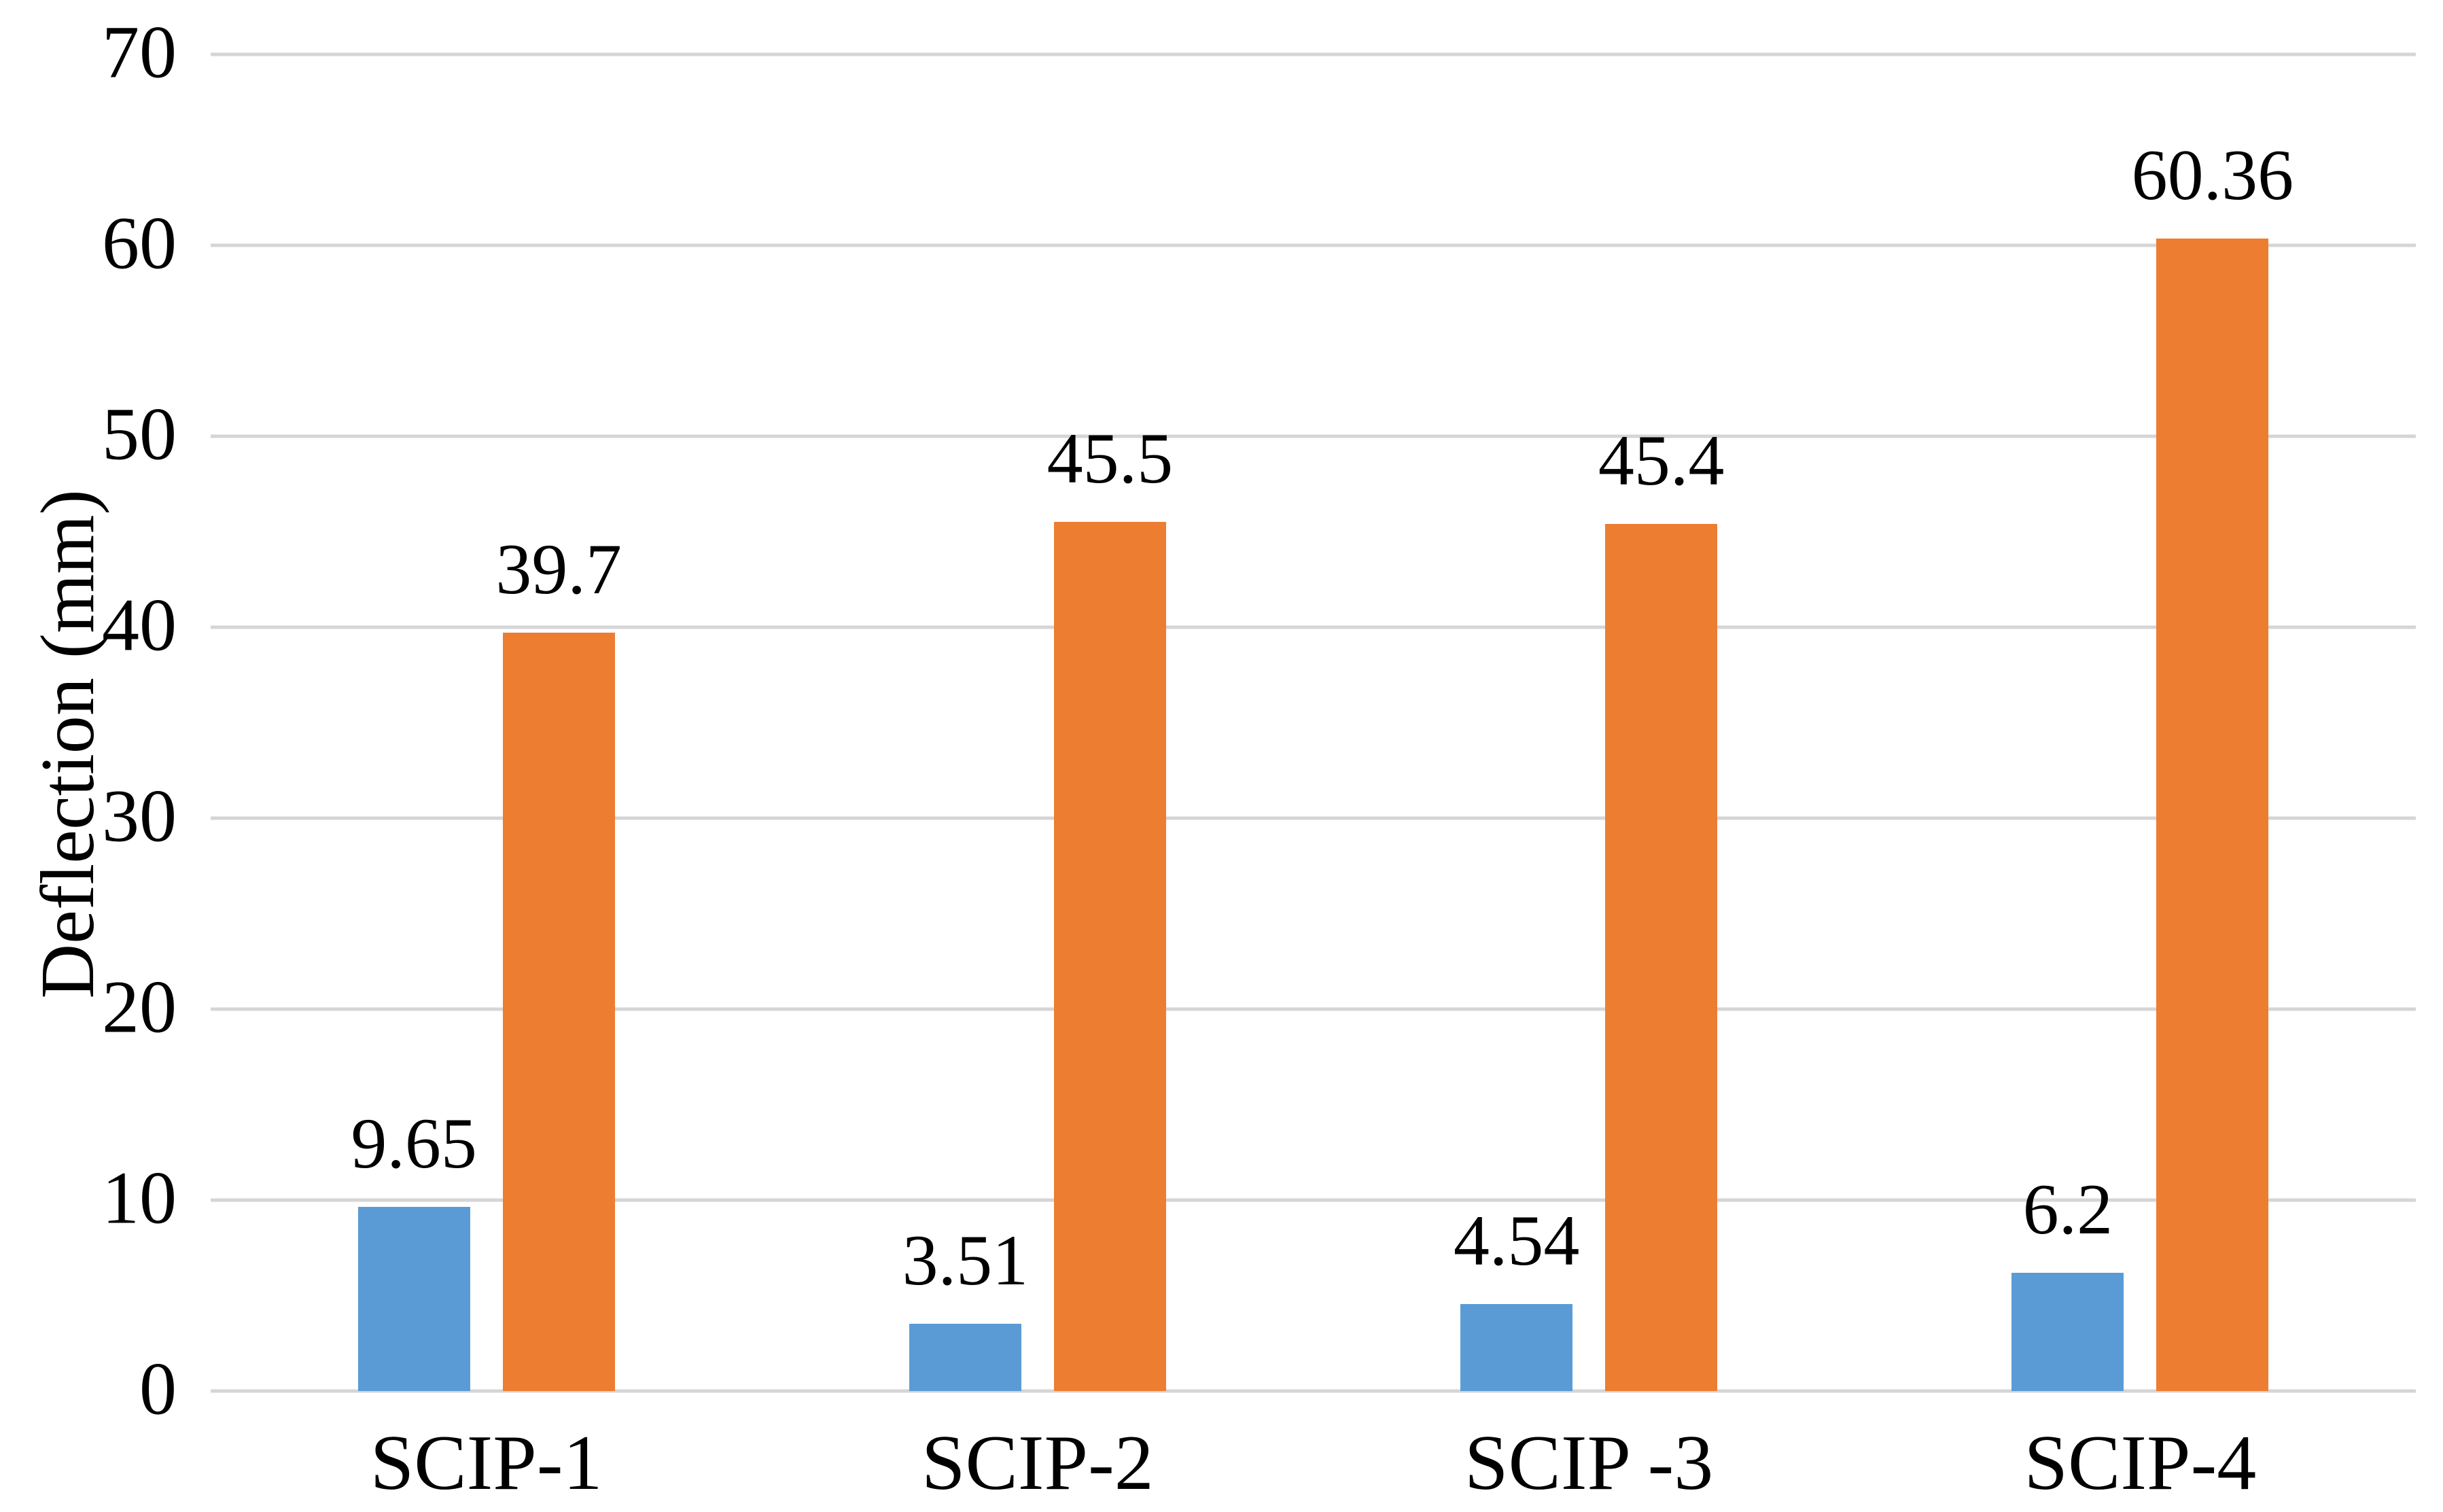 The image size is (2443, 1512). Describe the element at coordinates (965, 1260) in the screenshot. I see `data-label-blue-SCIP-2: 3.51` at that location.